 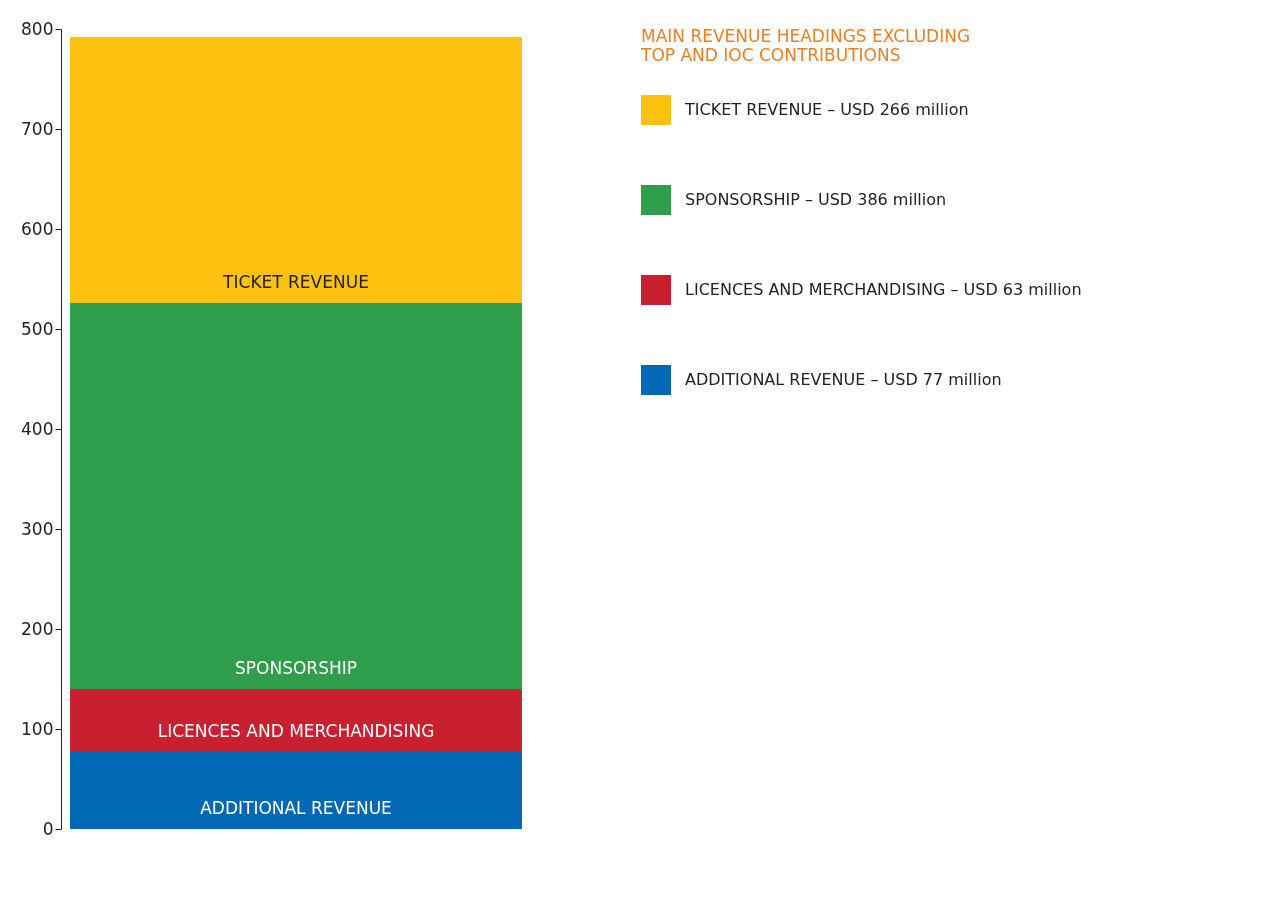 What do you see at coordinates (296, 731) in the screenshot?
I see `annotation: LICENCES AND MERCHANDISING` at bounding box center [296, 731].